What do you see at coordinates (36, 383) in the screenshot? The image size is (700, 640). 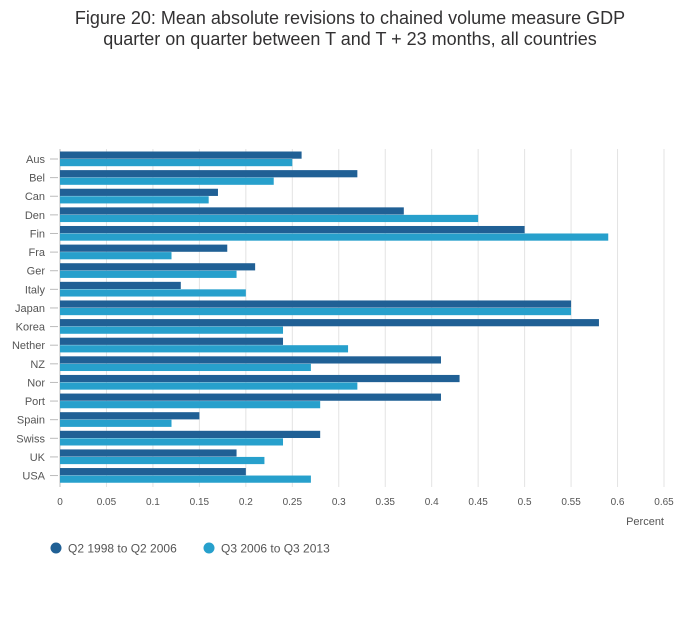 I see `category-label: Nor` at bounding box center [36, 383].